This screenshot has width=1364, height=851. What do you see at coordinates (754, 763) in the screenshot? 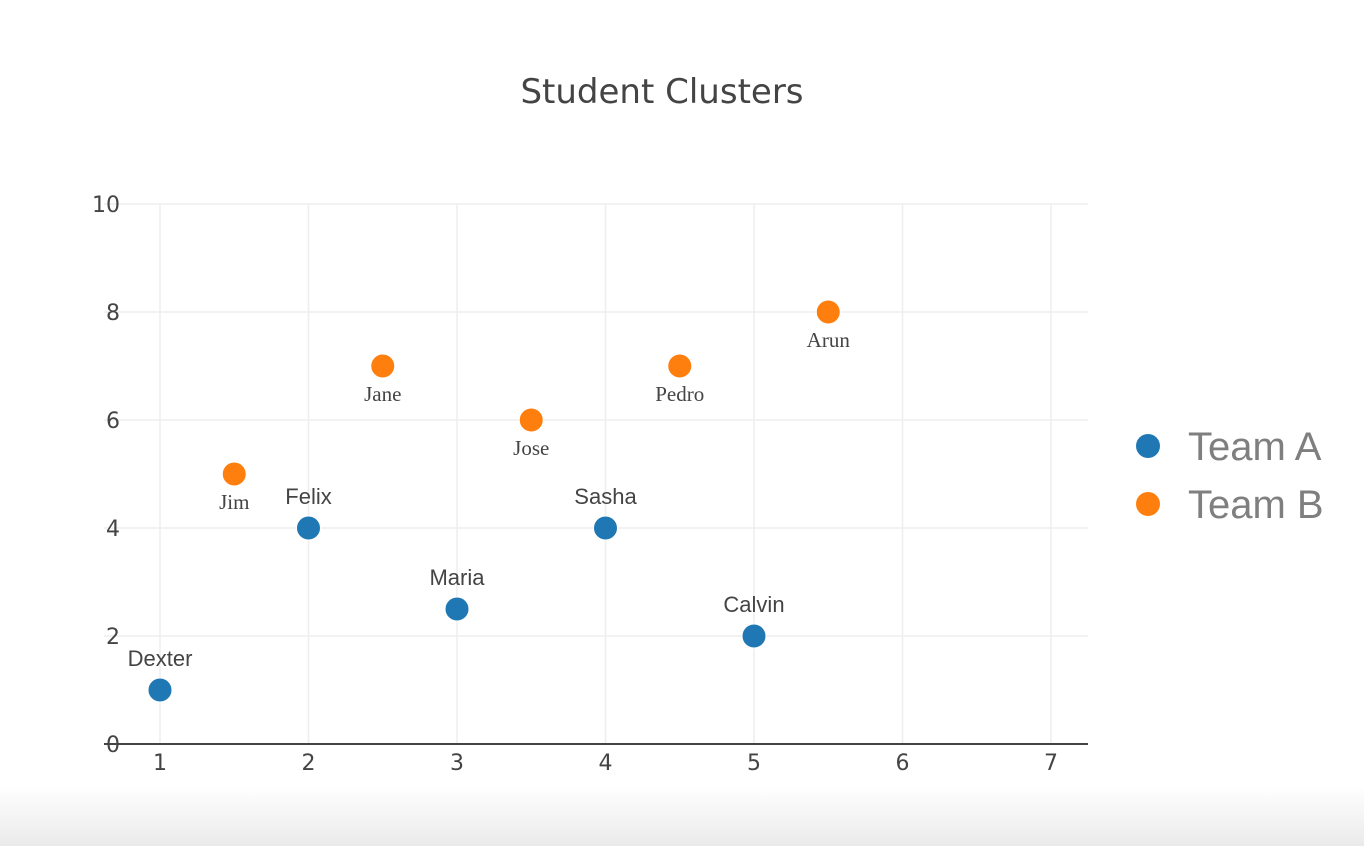
I see `x-tick-label: 5` at bounding box center [754, 763].